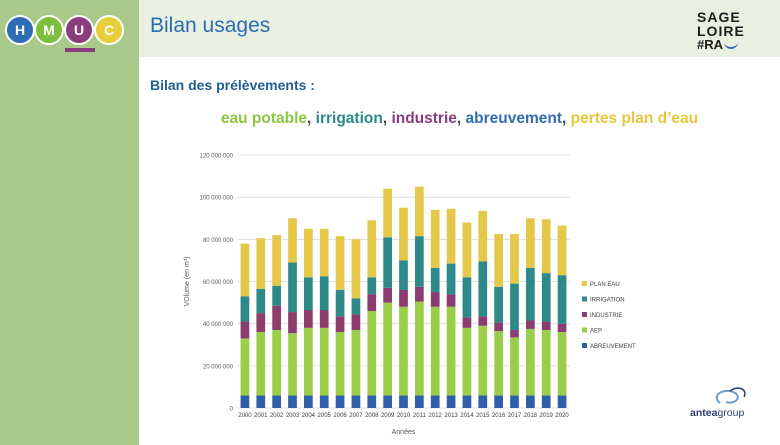 This screenshot has height=445, width=780. What do you see at coordinates (531, 416) in the screenshot?
I see `x-tick-label: 2018` at bounding box center [531, 416].